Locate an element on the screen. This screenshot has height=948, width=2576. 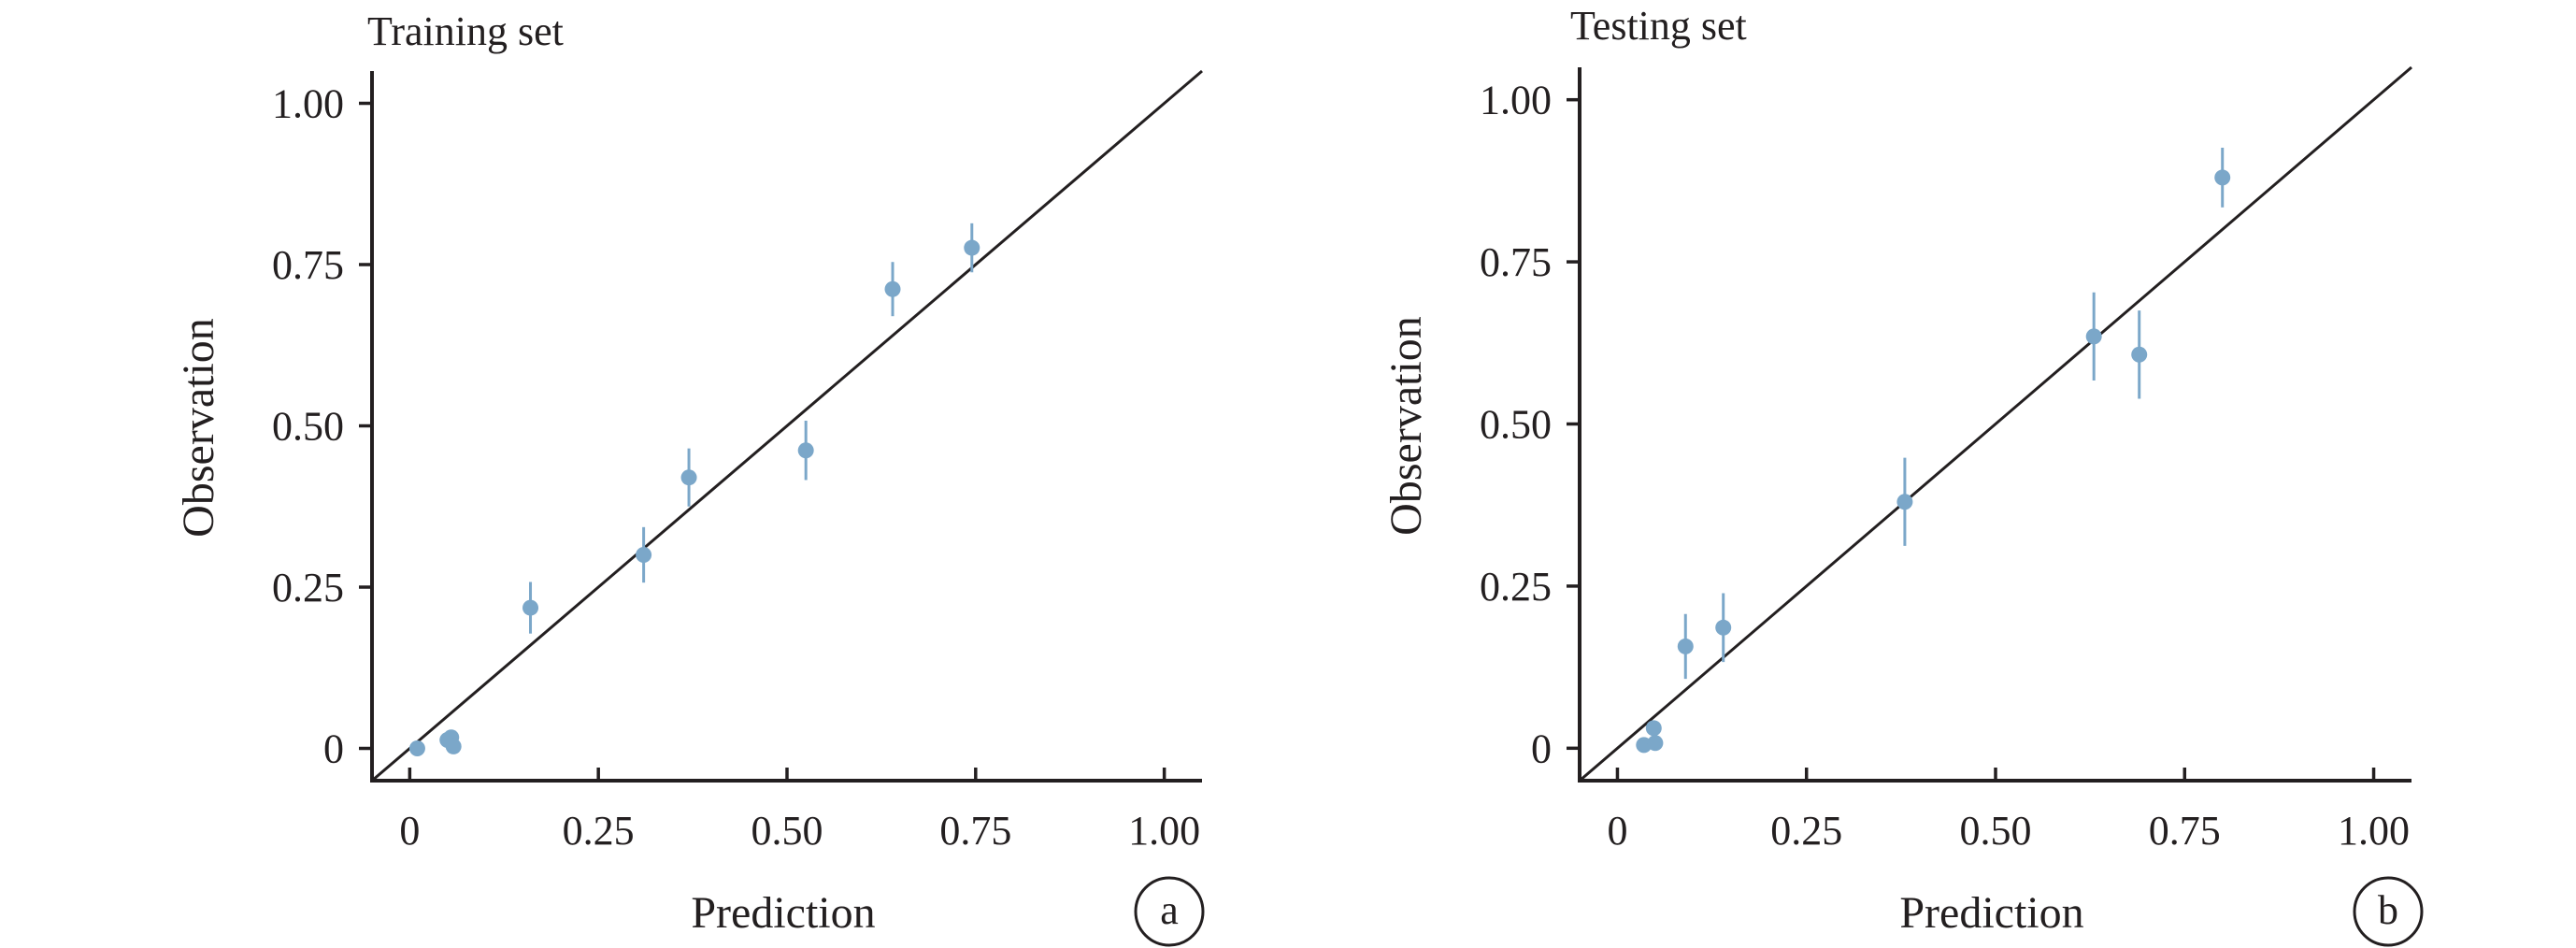
panel-title: Testing set is located at coordinates (1658, 26).